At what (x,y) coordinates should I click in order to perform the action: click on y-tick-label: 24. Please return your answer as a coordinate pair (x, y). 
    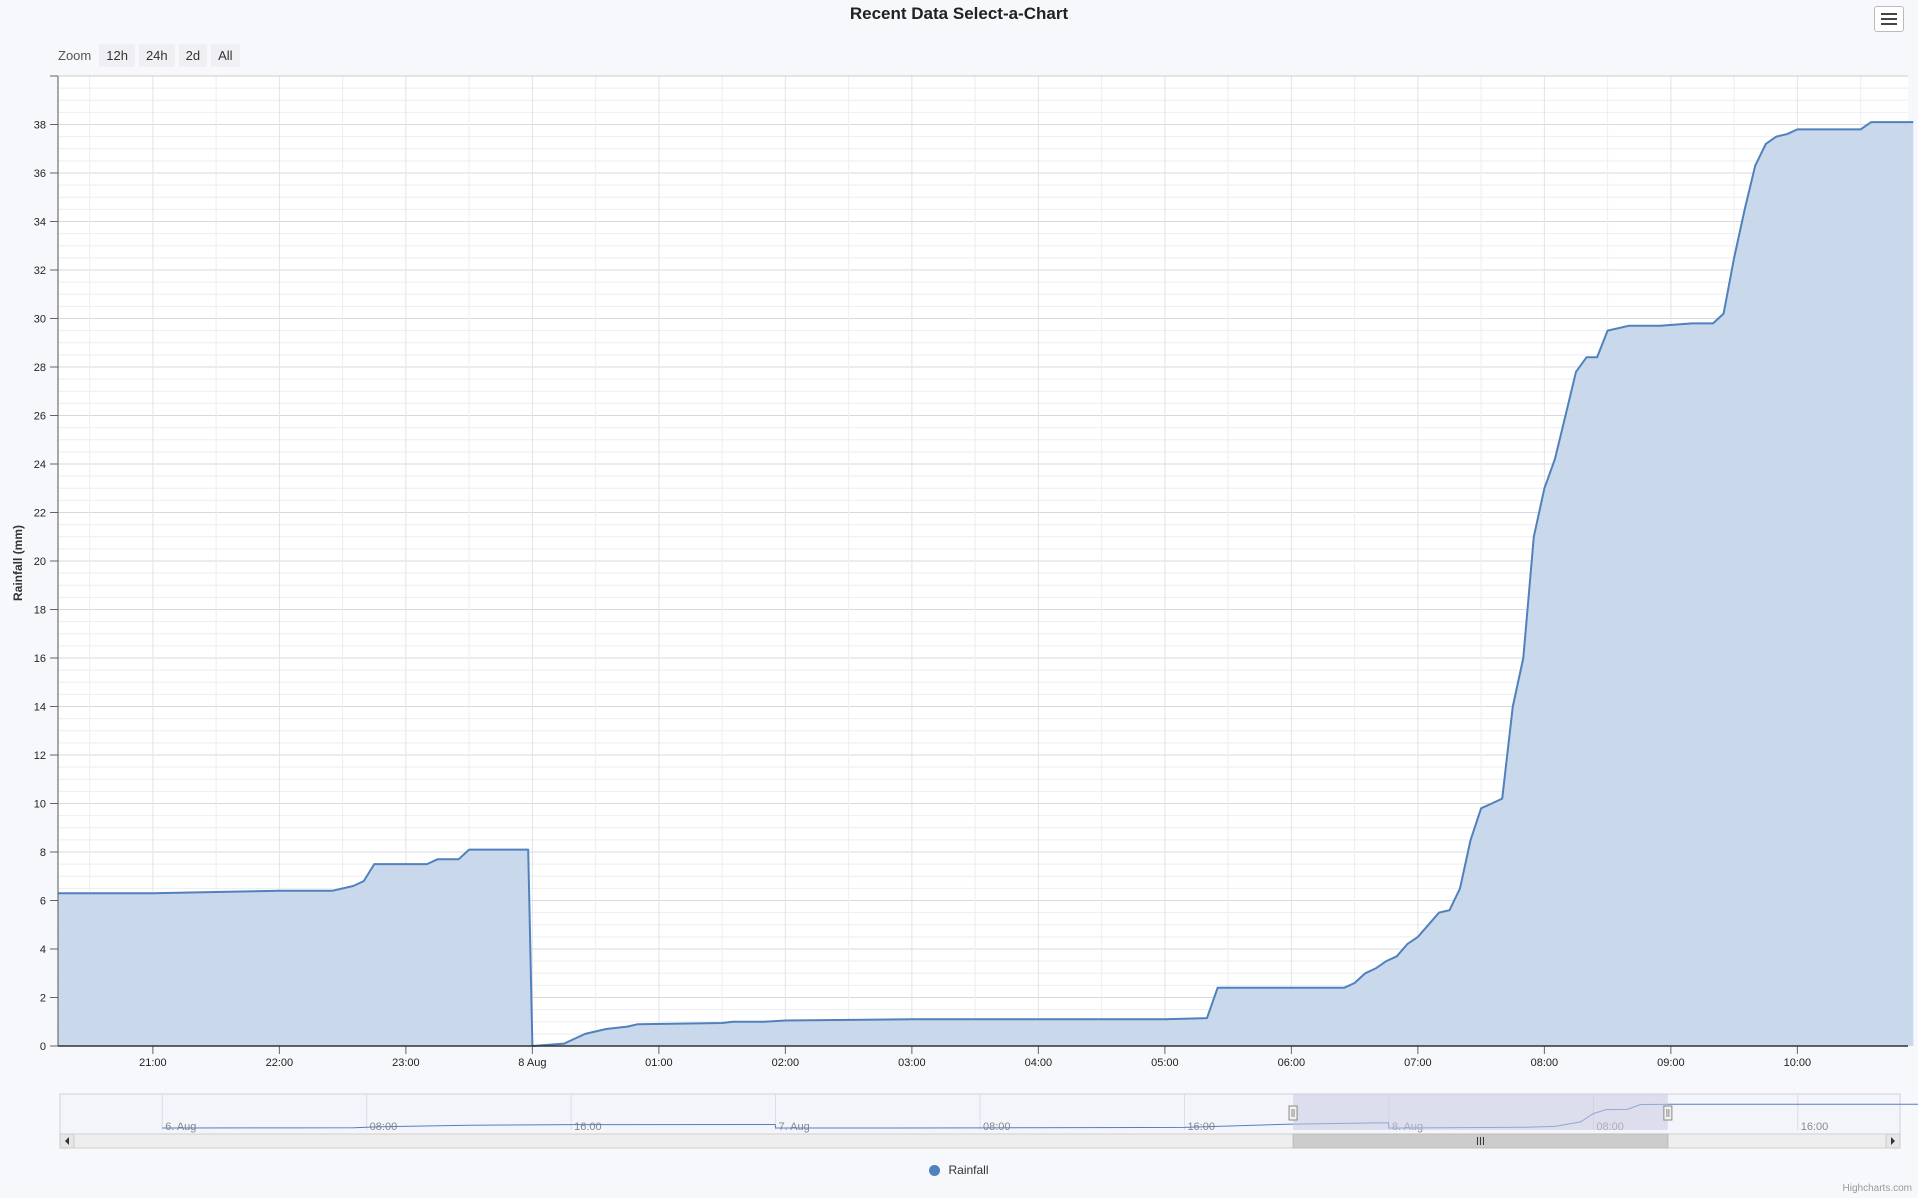
    Looking at the image, I should click on (40, 465).